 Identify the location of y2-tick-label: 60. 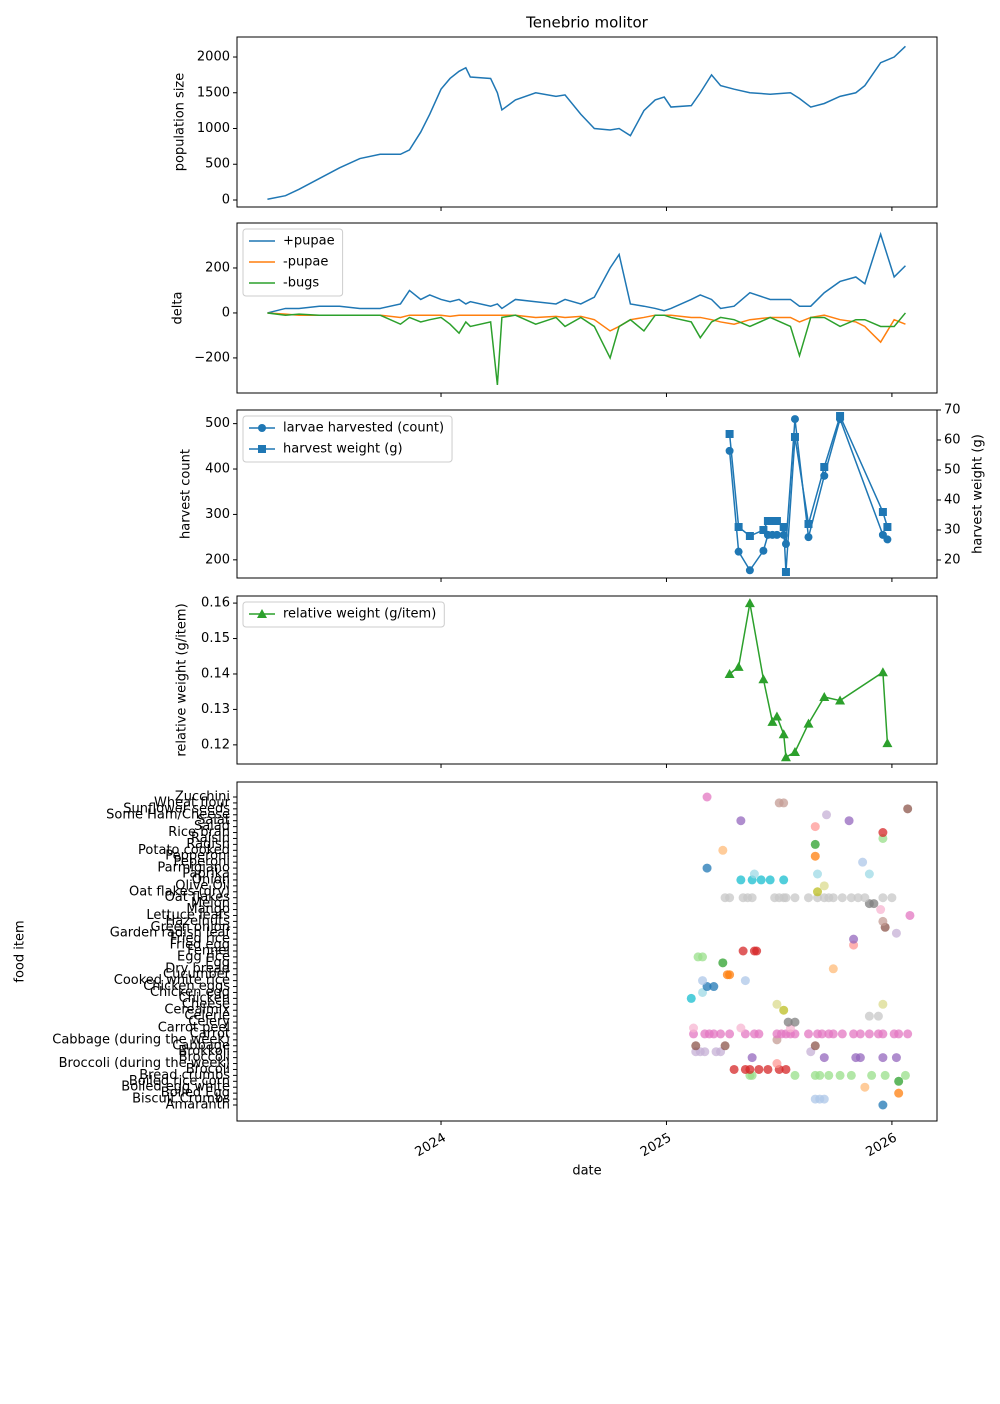
(952, 440).